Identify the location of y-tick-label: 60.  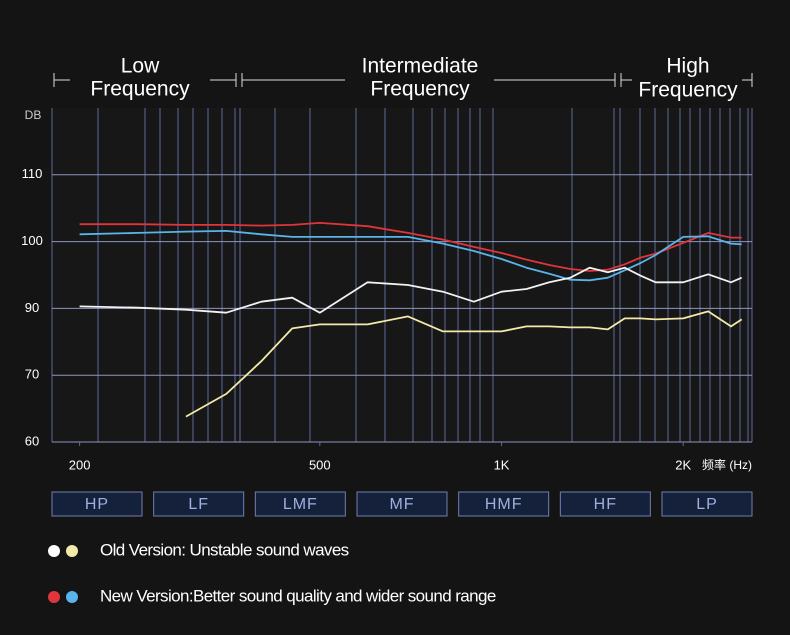
(32, 440).